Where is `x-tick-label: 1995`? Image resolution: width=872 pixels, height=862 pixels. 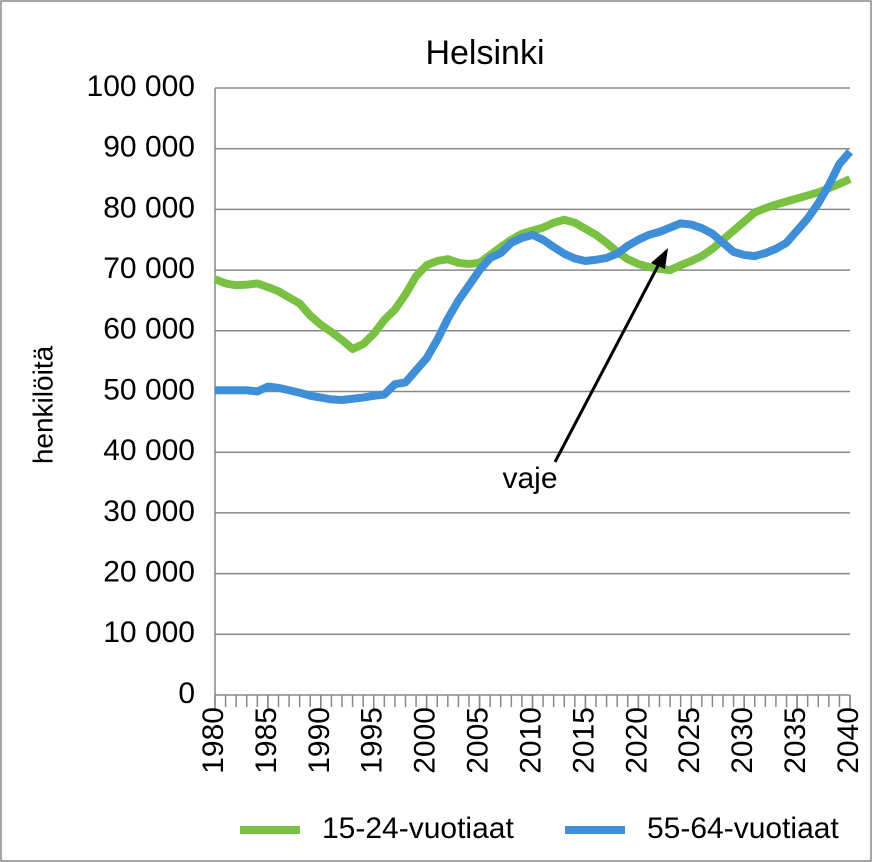
x-tick-label: 1995 is located at coordinates (372, 740).